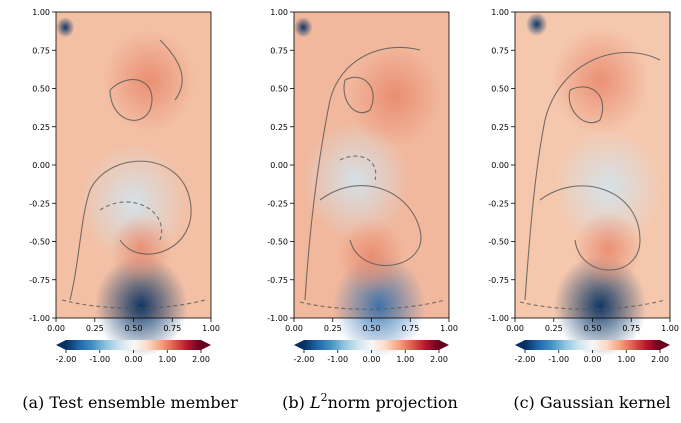 This screenshot has height=423, width=681. What do you see at coordinates (393, 402) in the screenshot?
I see `caption-b-suffix: norm projection` at bounding box center [393, 402].